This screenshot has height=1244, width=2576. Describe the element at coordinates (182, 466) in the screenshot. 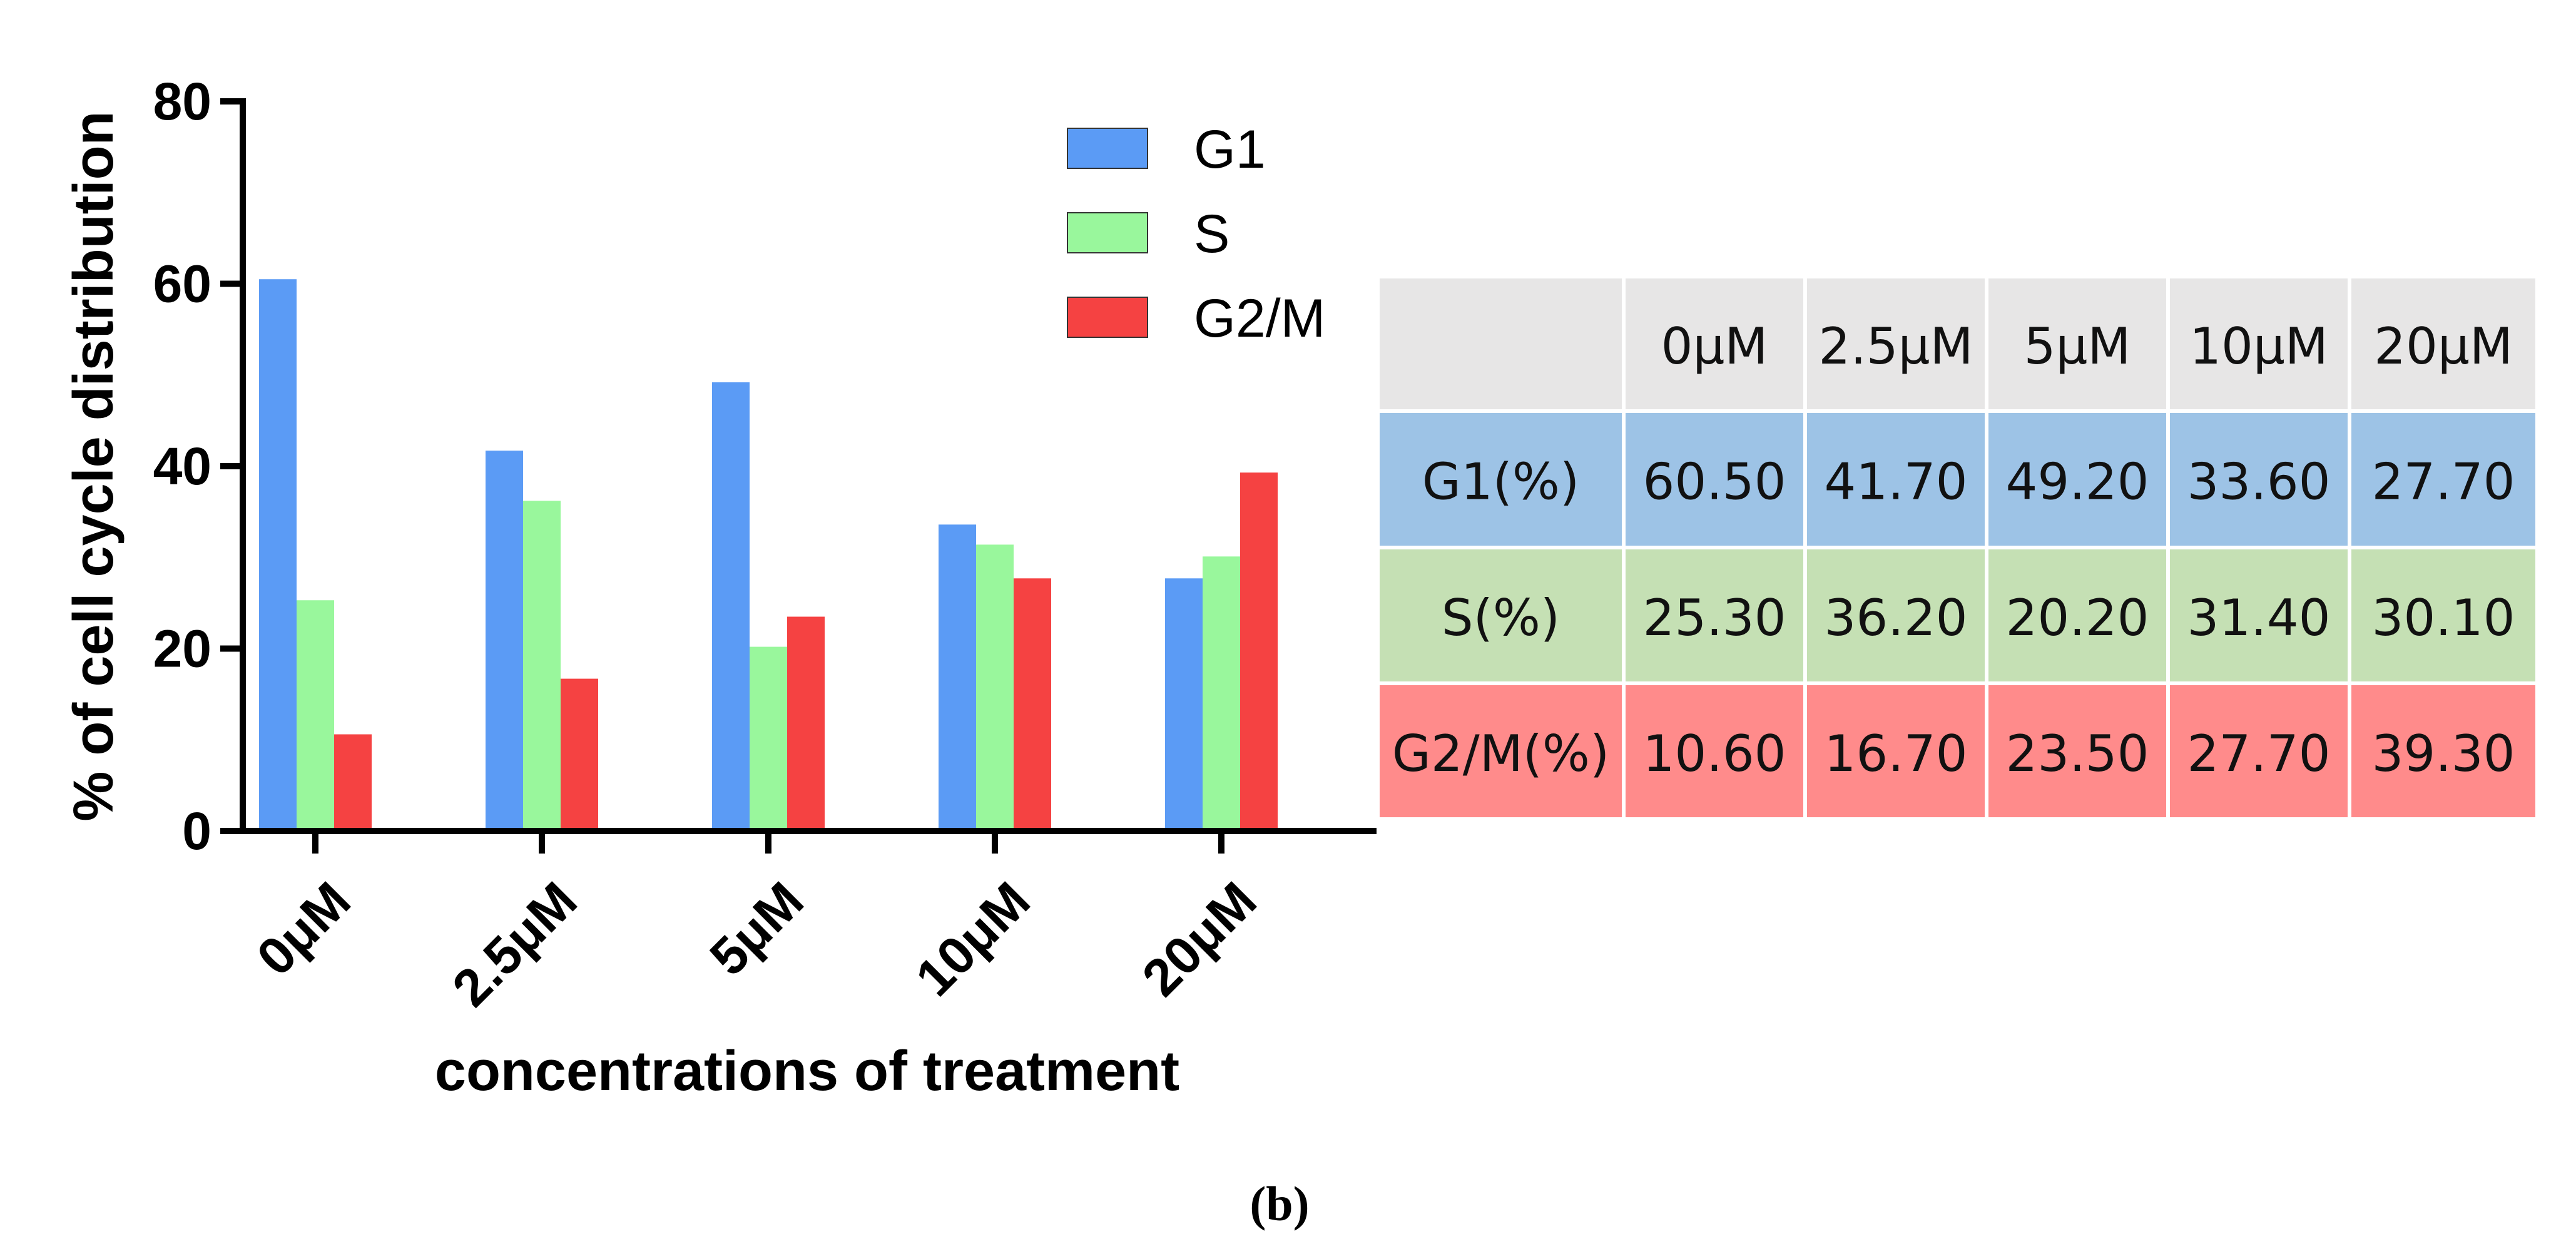

I see `y-tick-label: 40` at that location.